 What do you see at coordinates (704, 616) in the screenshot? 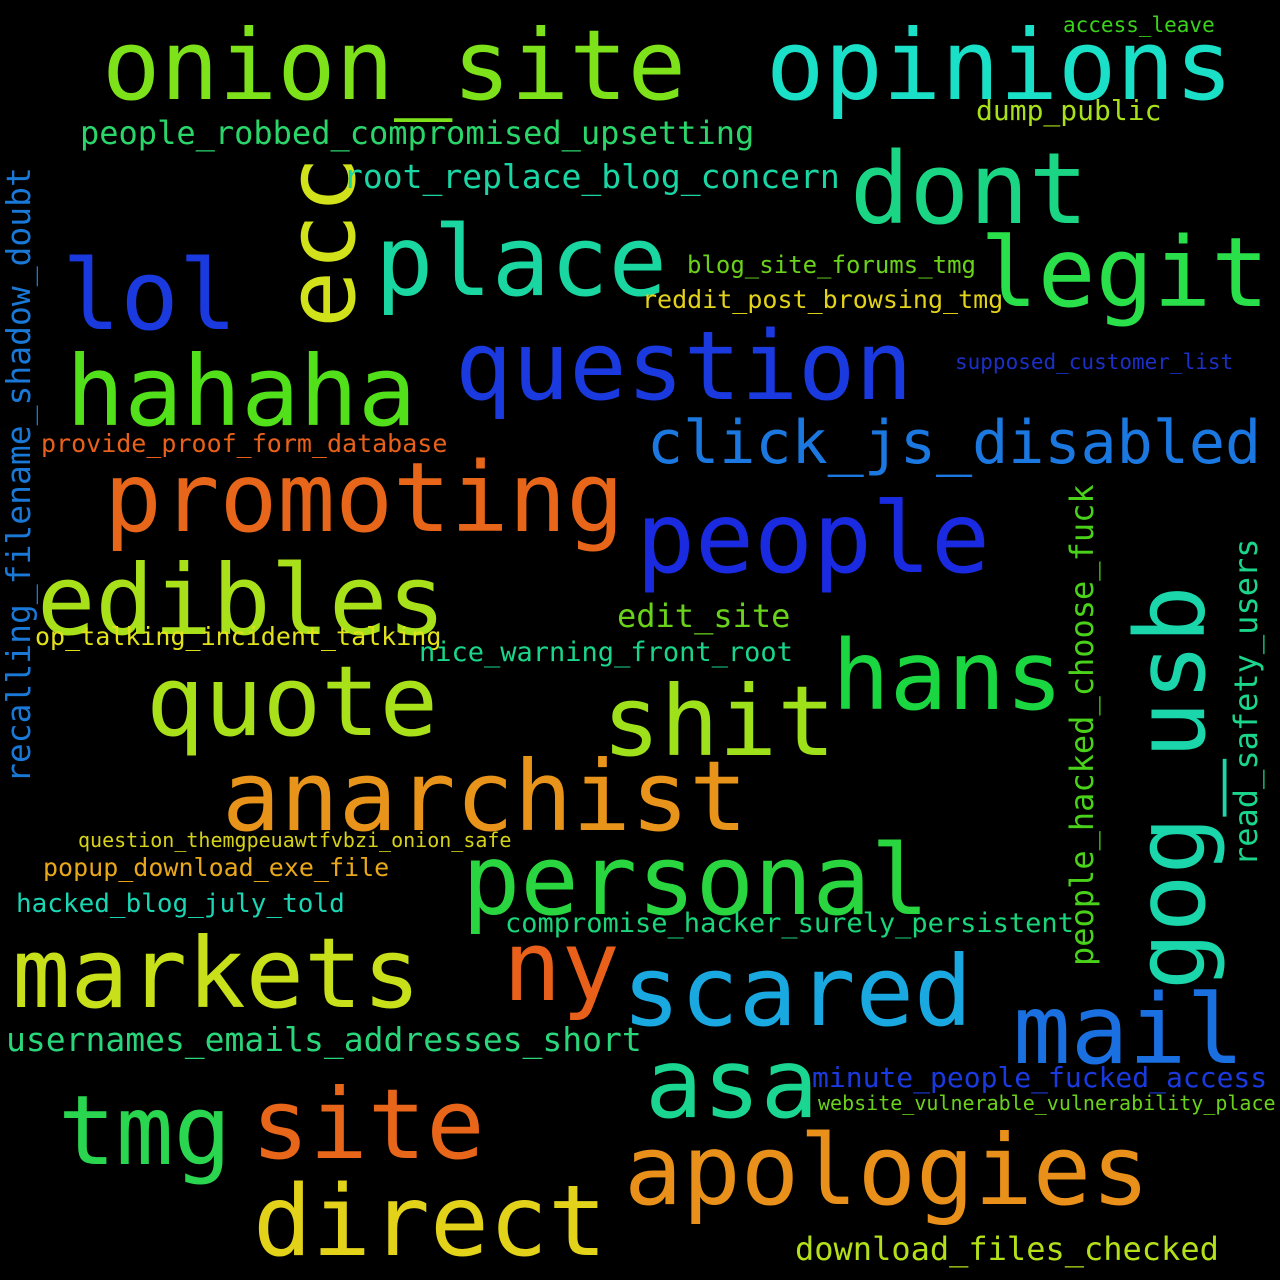
I see `word-edit-site: edit_site` at bounding box center [704, 616].